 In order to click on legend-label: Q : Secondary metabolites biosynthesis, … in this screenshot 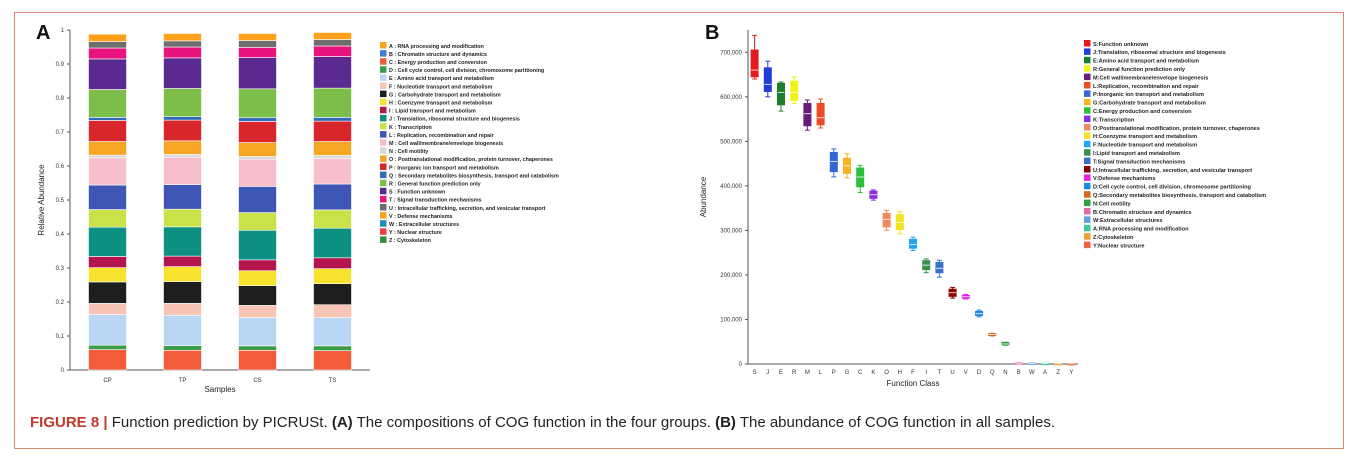, I will do `click(474, 176)`.